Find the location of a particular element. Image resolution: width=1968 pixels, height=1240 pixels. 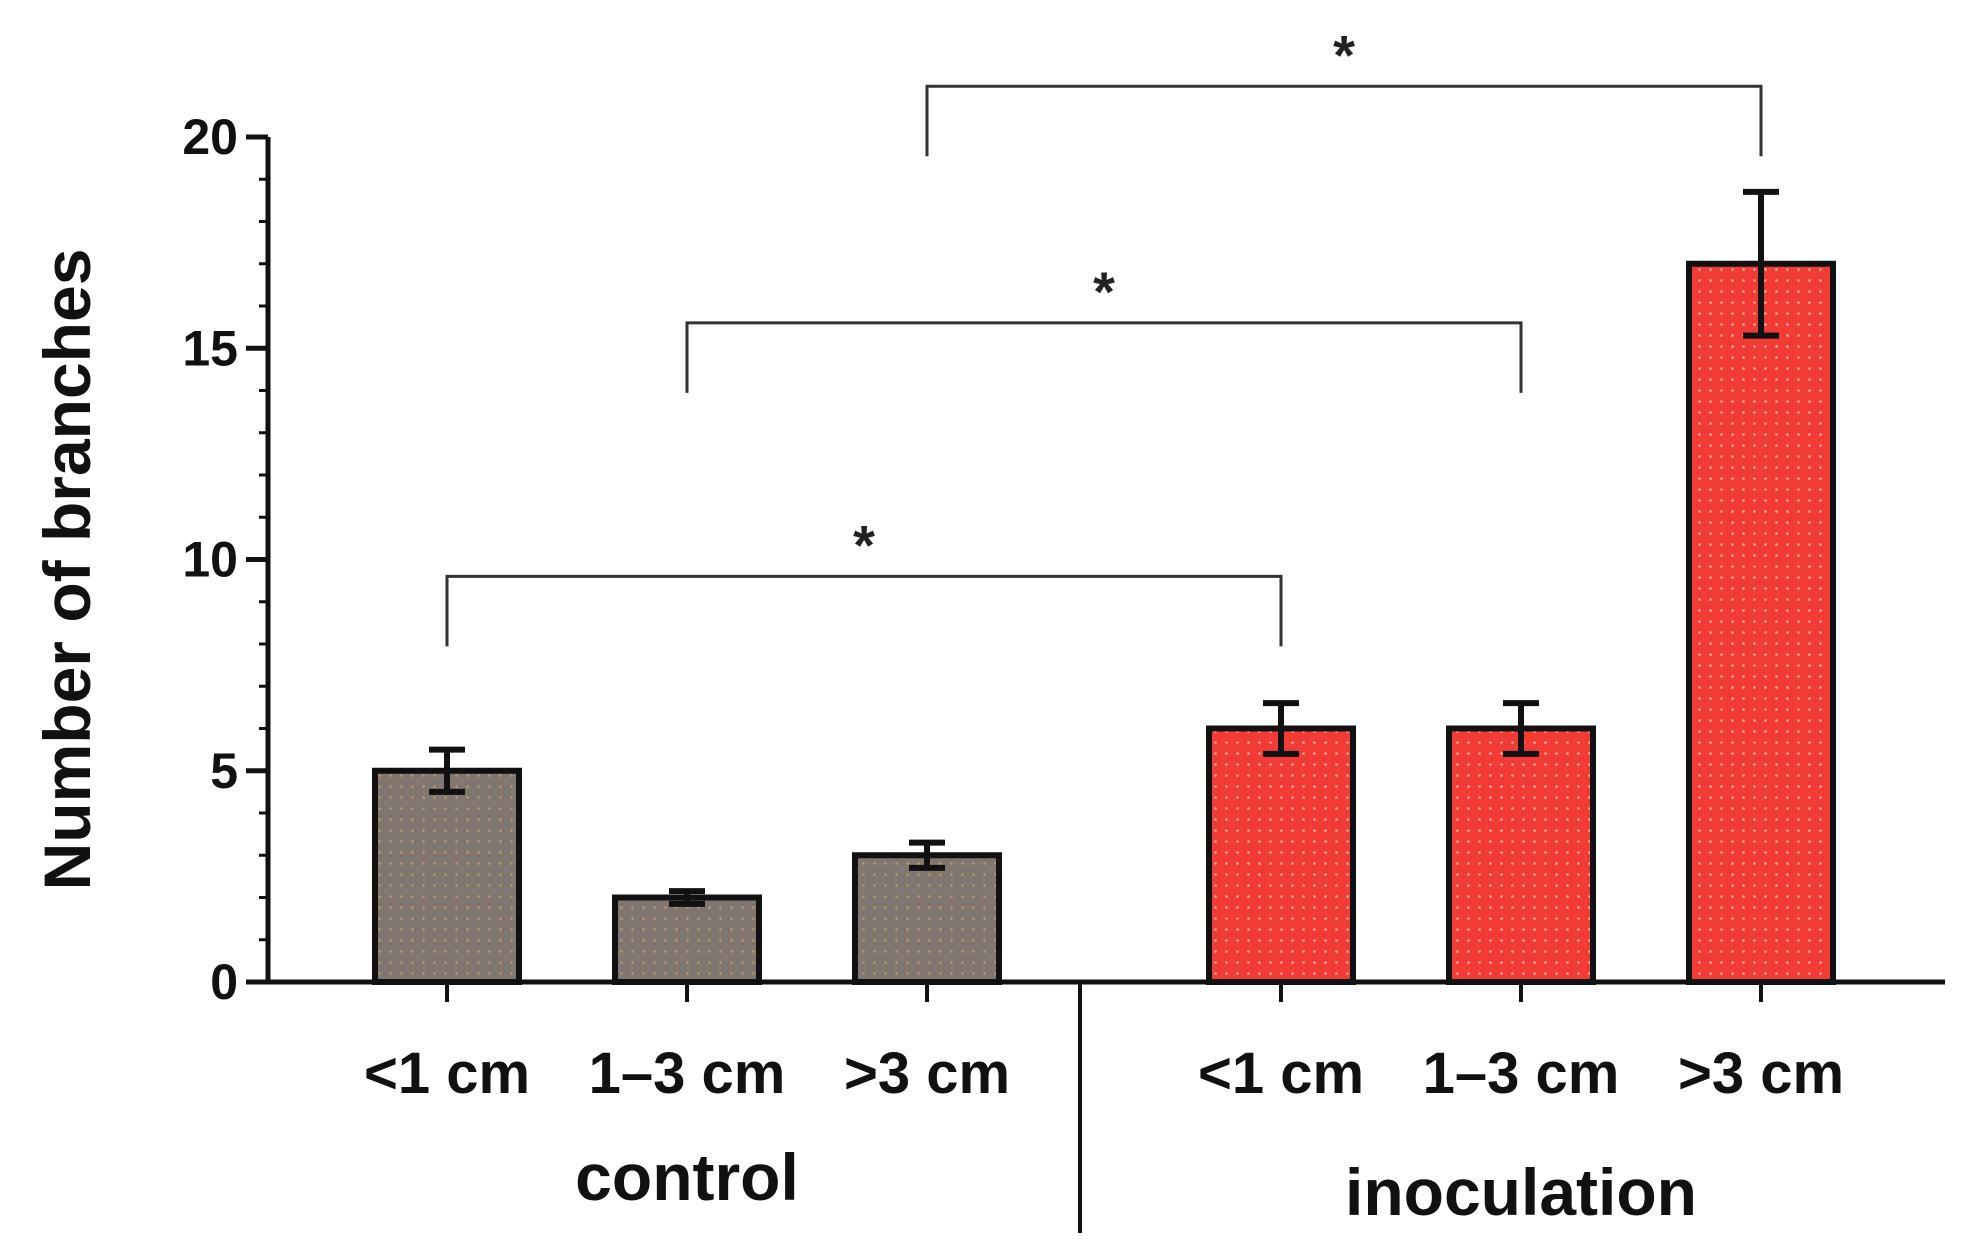

y-tick-label: 20 is located at coordinates (210, 137).